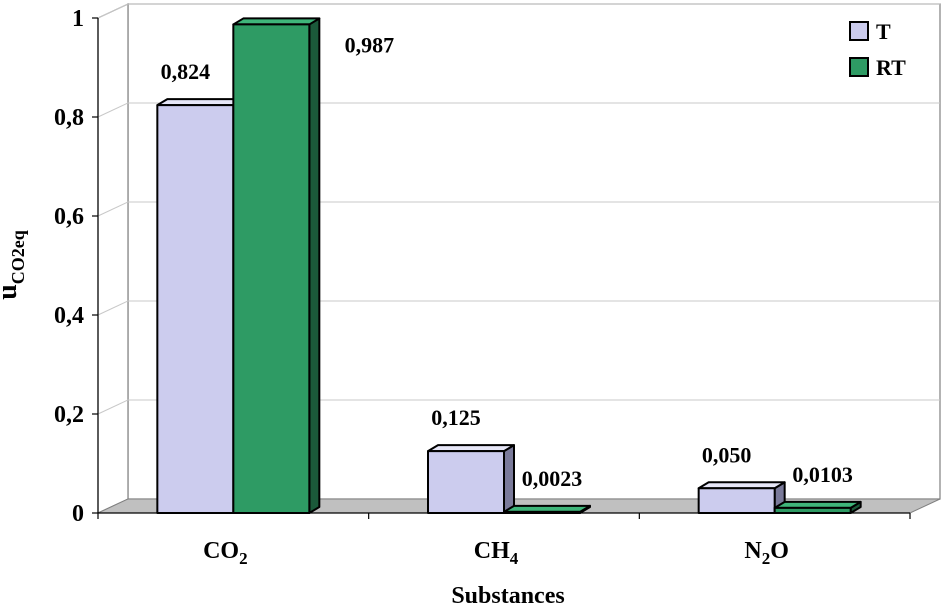  Describe the element at coordinates (225, 553) in the screenshot. I see `x-tick-label: CO2` at that location.